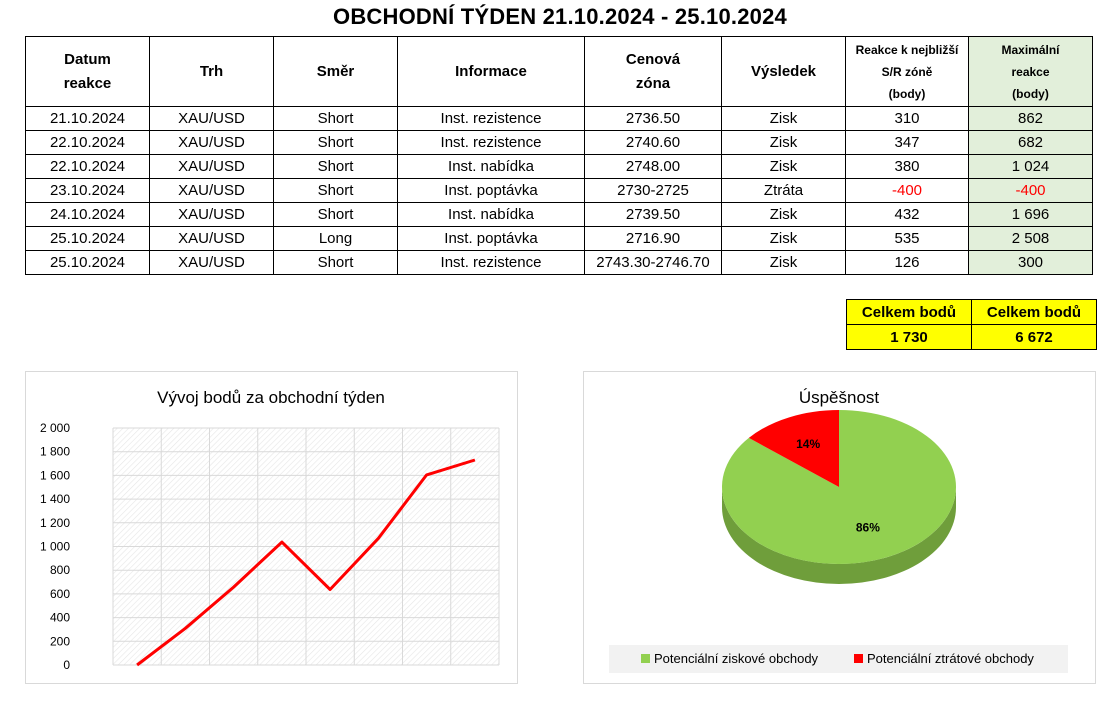  I want to click on y-tick-label: 1 200, so click(55, 523).